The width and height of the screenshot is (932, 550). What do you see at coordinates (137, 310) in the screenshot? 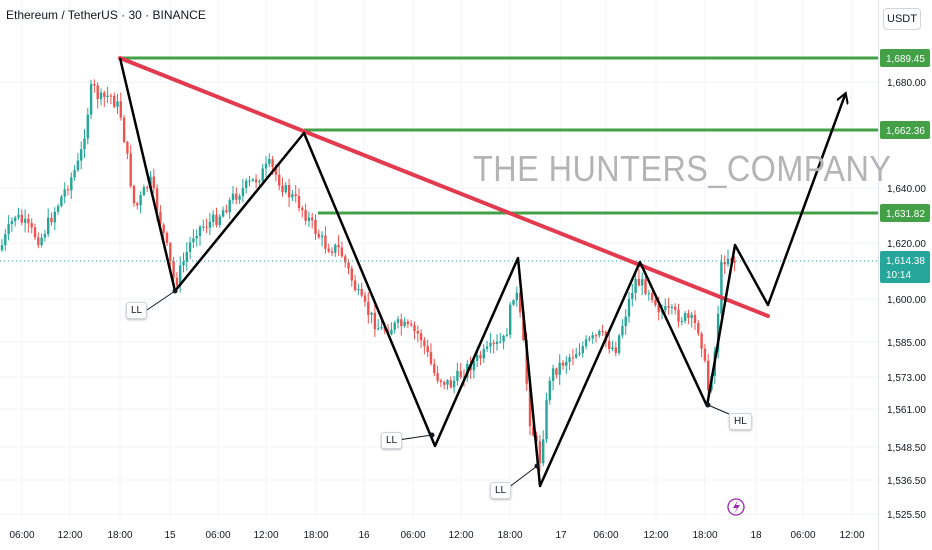
I see `label-ll-1: LL` at bounding box center [137, 310].